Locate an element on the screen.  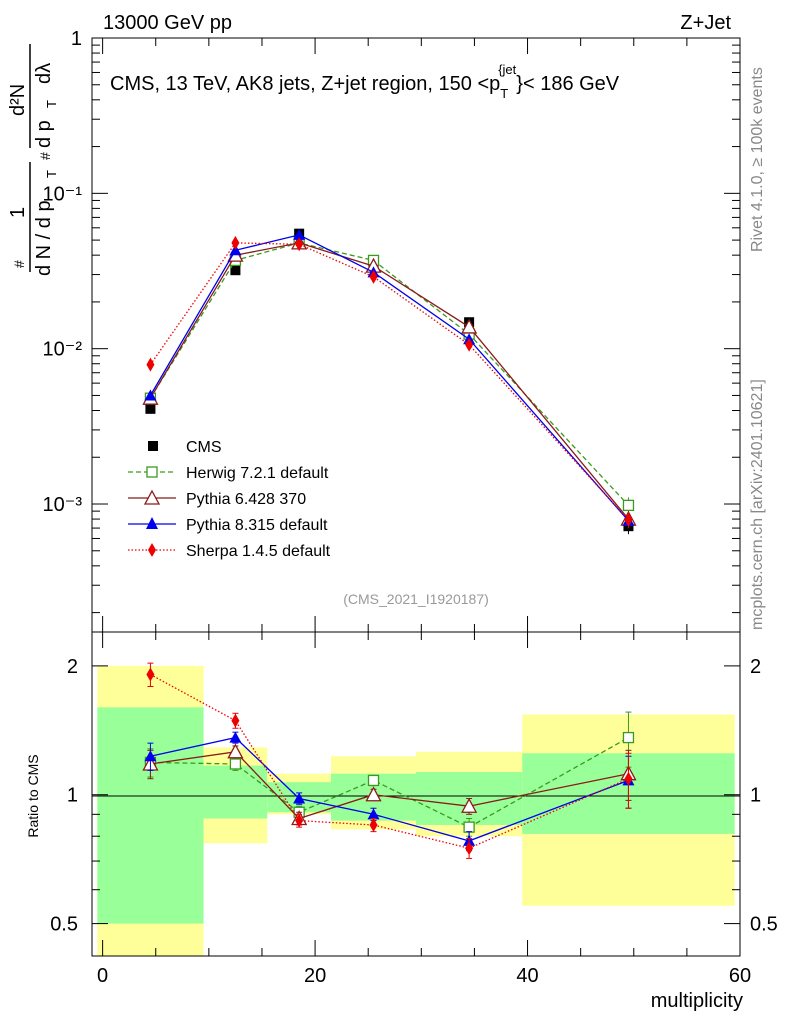
ratio-y-tick-label-right: 0.5 is located at coordinates (764, 925).